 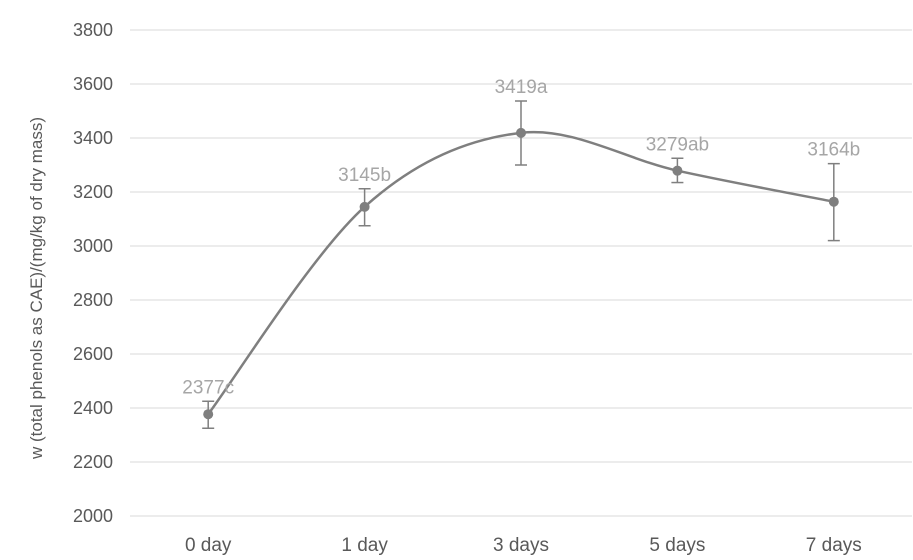 What do you see at coordinates (93, 354) in the screenshot?
I see `y-tick-label: 2600` at bounding box center [93, 354].